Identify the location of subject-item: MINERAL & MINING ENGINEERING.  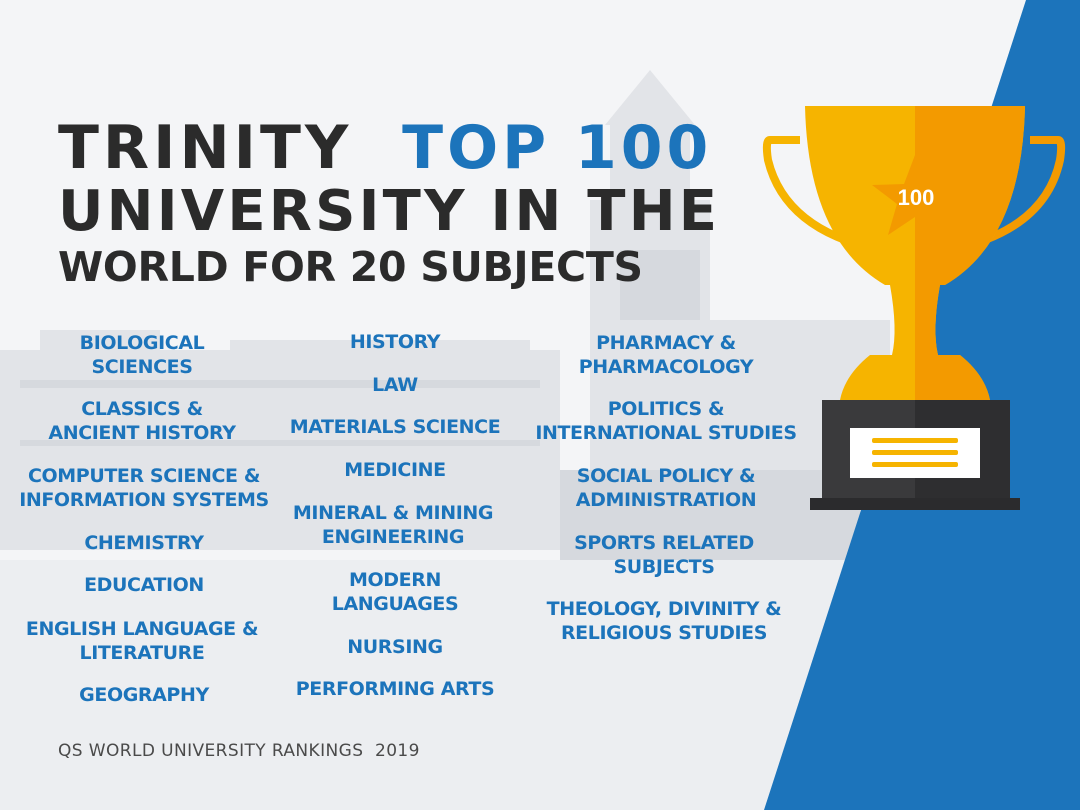
(393, 525).